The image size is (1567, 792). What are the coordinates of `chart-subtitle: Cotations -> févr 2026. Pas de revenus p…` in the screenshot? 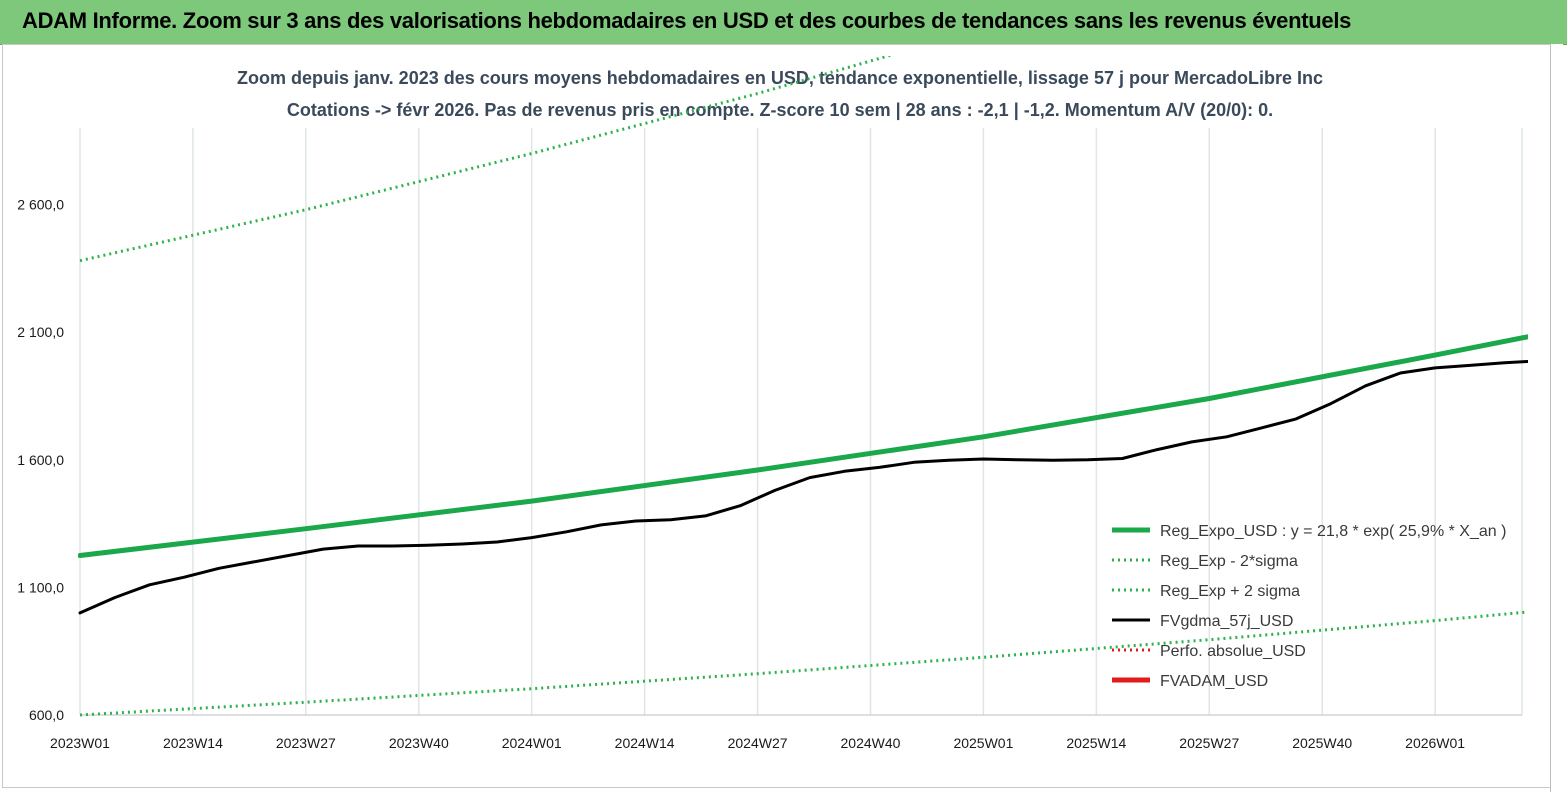 It's located at (780, 110).